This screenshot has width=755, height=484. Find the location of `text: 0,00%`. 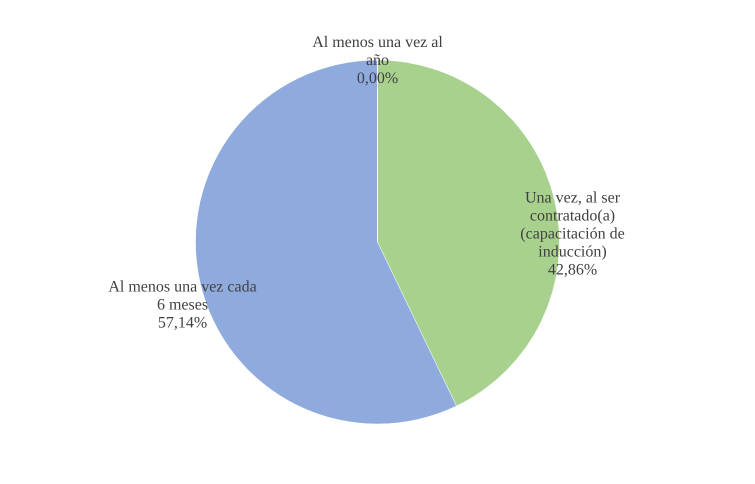

text: 0,00% is located at coordinates (377, 78).